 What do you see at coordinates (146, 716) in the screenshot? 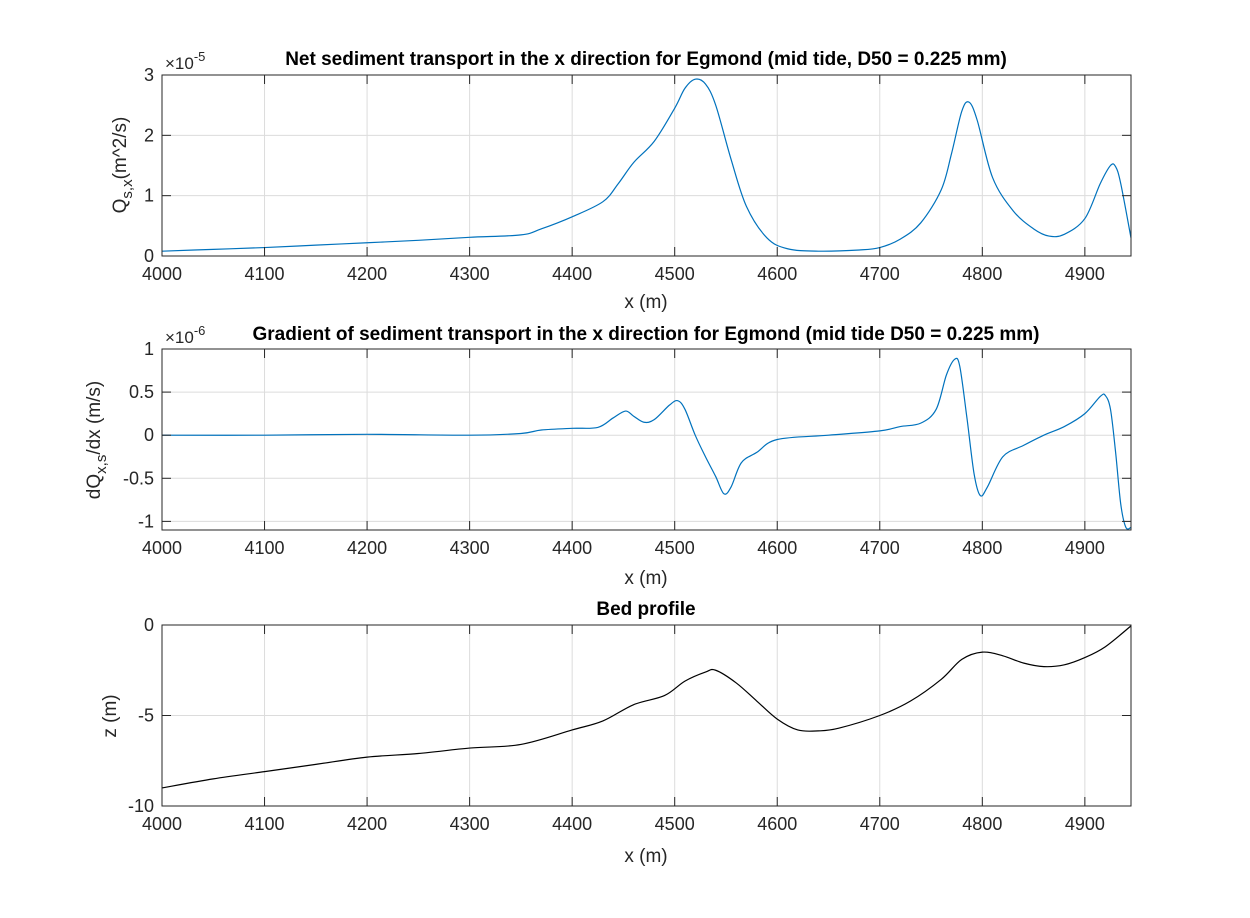
I see `y-tick-label: -5` at bounding box center [146, 716].